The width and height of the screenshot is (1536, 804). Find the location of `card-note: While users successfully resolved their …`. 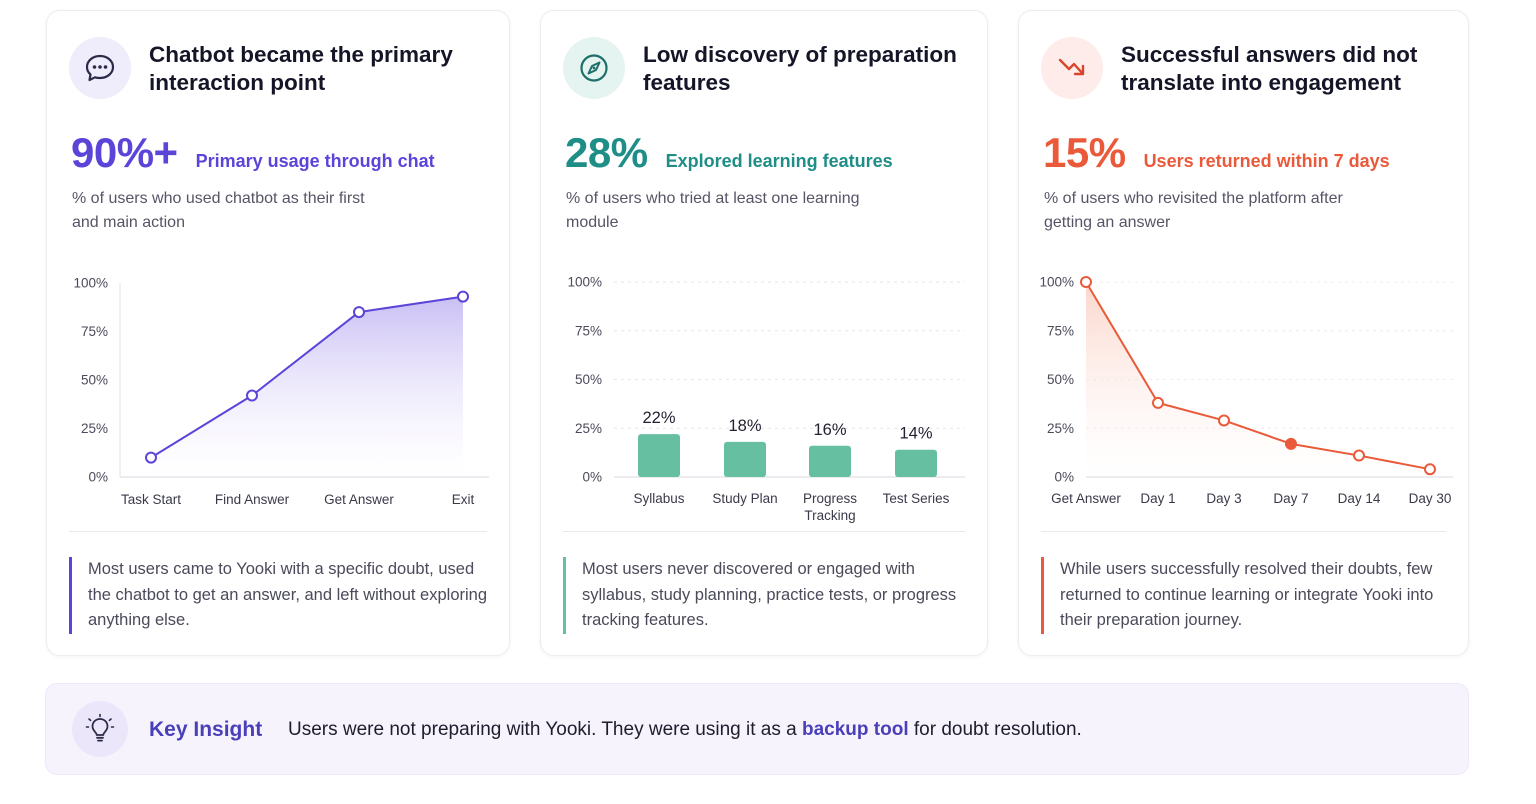

card-note: While users successfully resolved their … is located at coordinates (1244, 595).